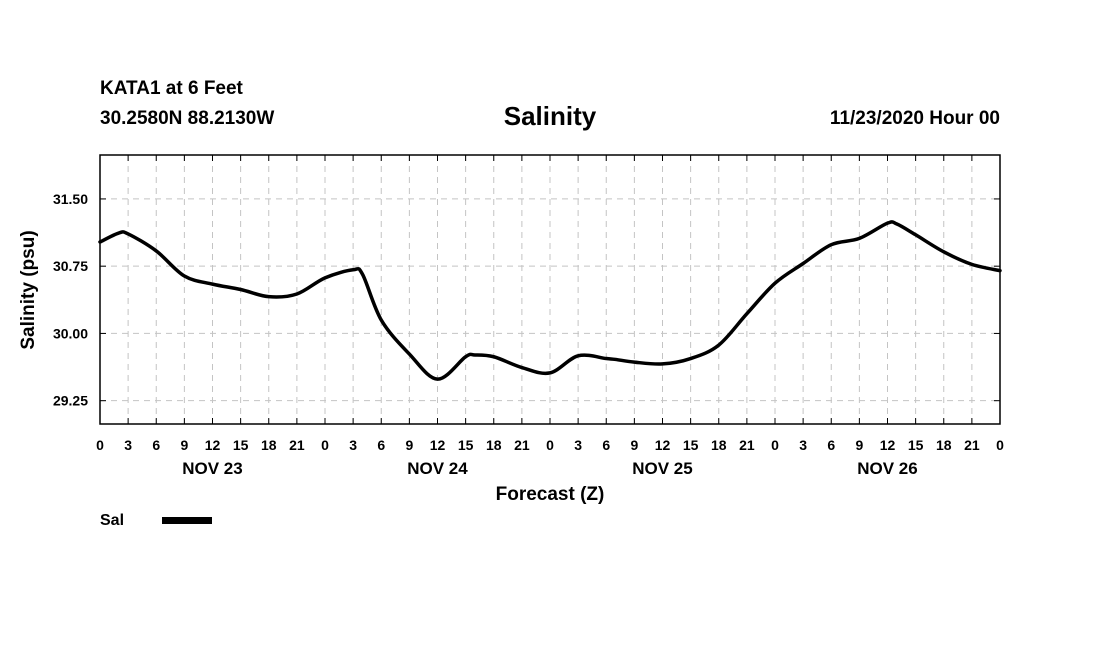  Describe the element at coordinates (156, 520) in the screenshot. I see `legend: Sal` at that location.